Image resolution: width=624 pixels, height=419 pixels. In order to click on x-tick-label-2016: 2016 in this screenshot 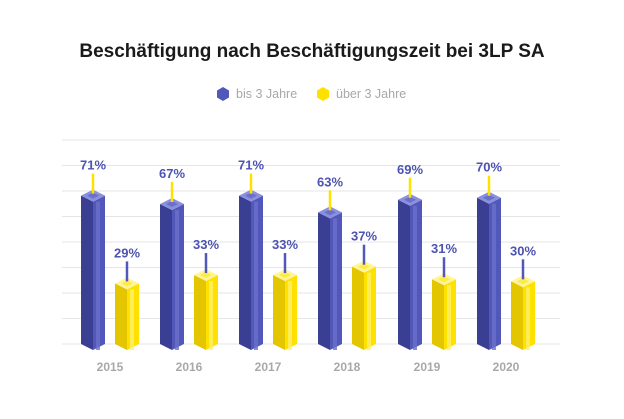, I will do `click(189, 367)`.